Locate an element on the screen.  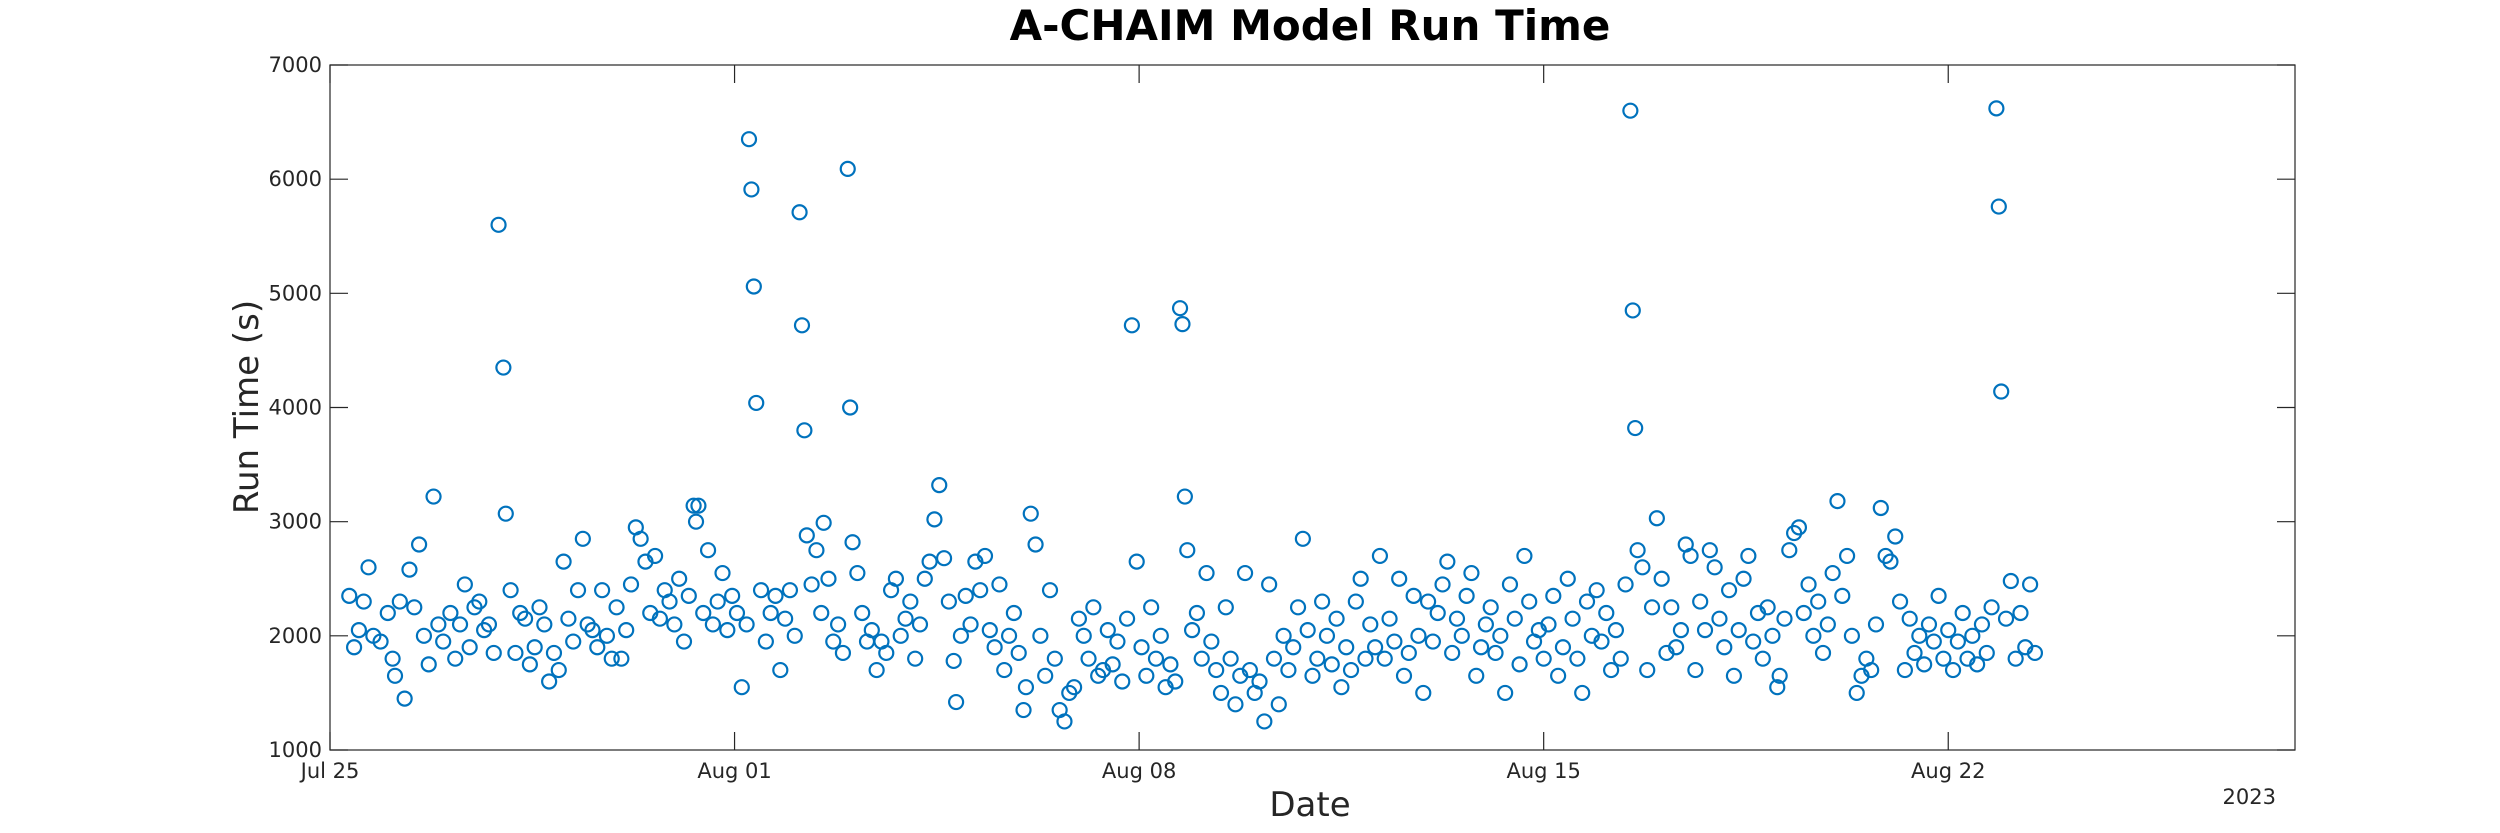
y-tick-label: 1000 is located at coordinates (295, 750).